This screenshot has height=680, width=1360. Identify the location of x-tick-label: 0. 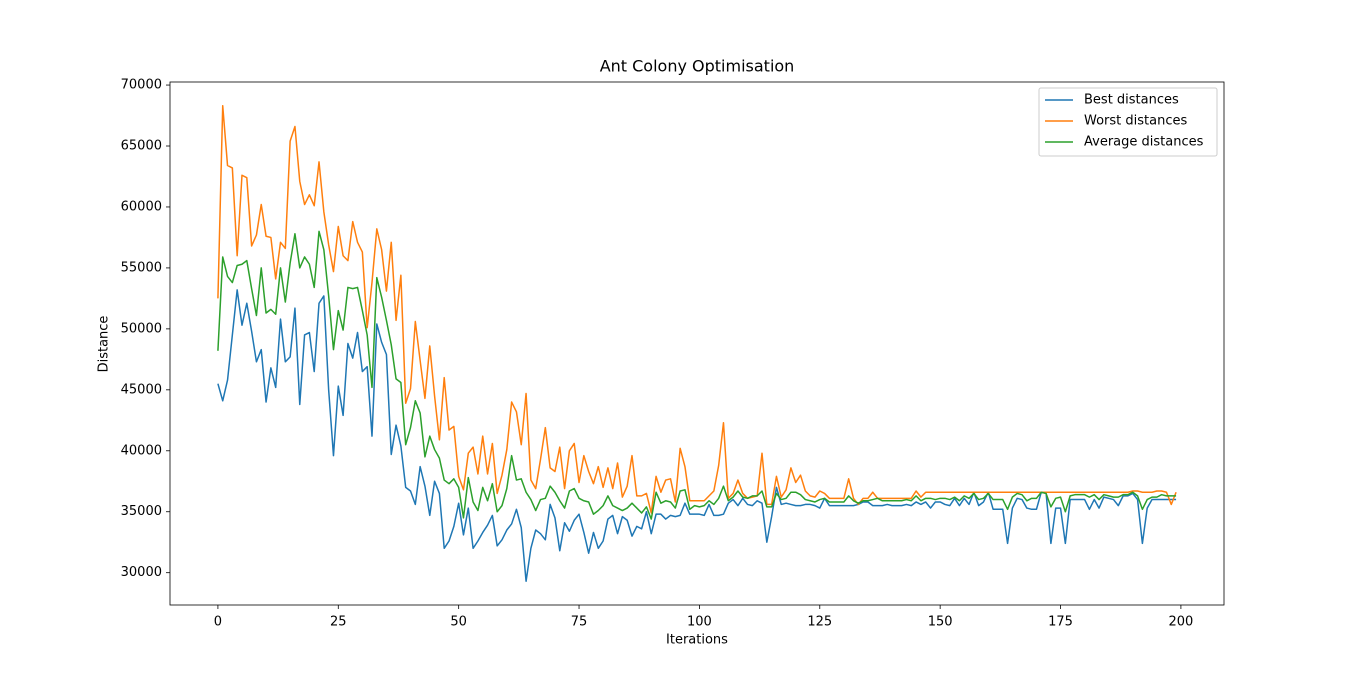
(218, 622).